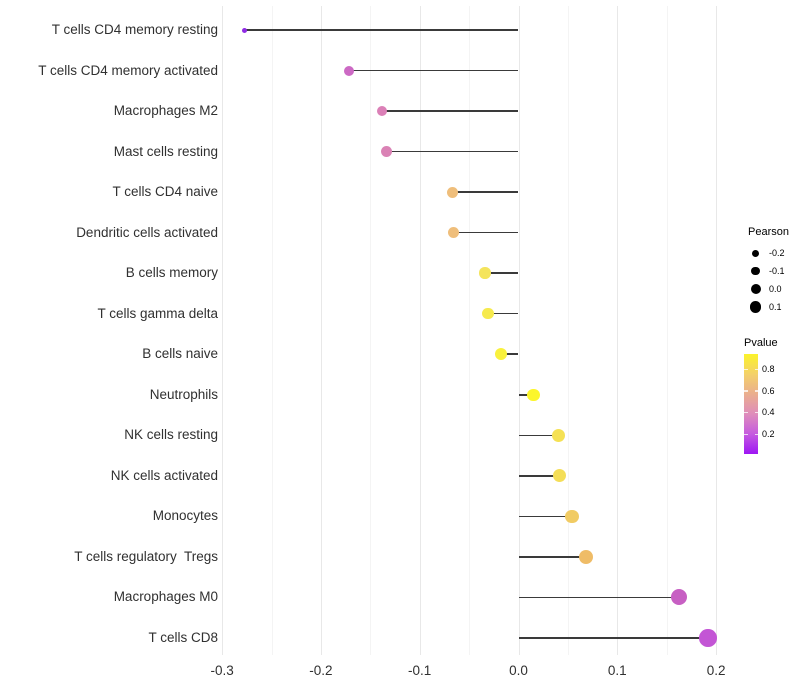 This screenshot has width=800, height=700. I want to click on legend-pearson-entry-label: 0.0, so click(775, 289).